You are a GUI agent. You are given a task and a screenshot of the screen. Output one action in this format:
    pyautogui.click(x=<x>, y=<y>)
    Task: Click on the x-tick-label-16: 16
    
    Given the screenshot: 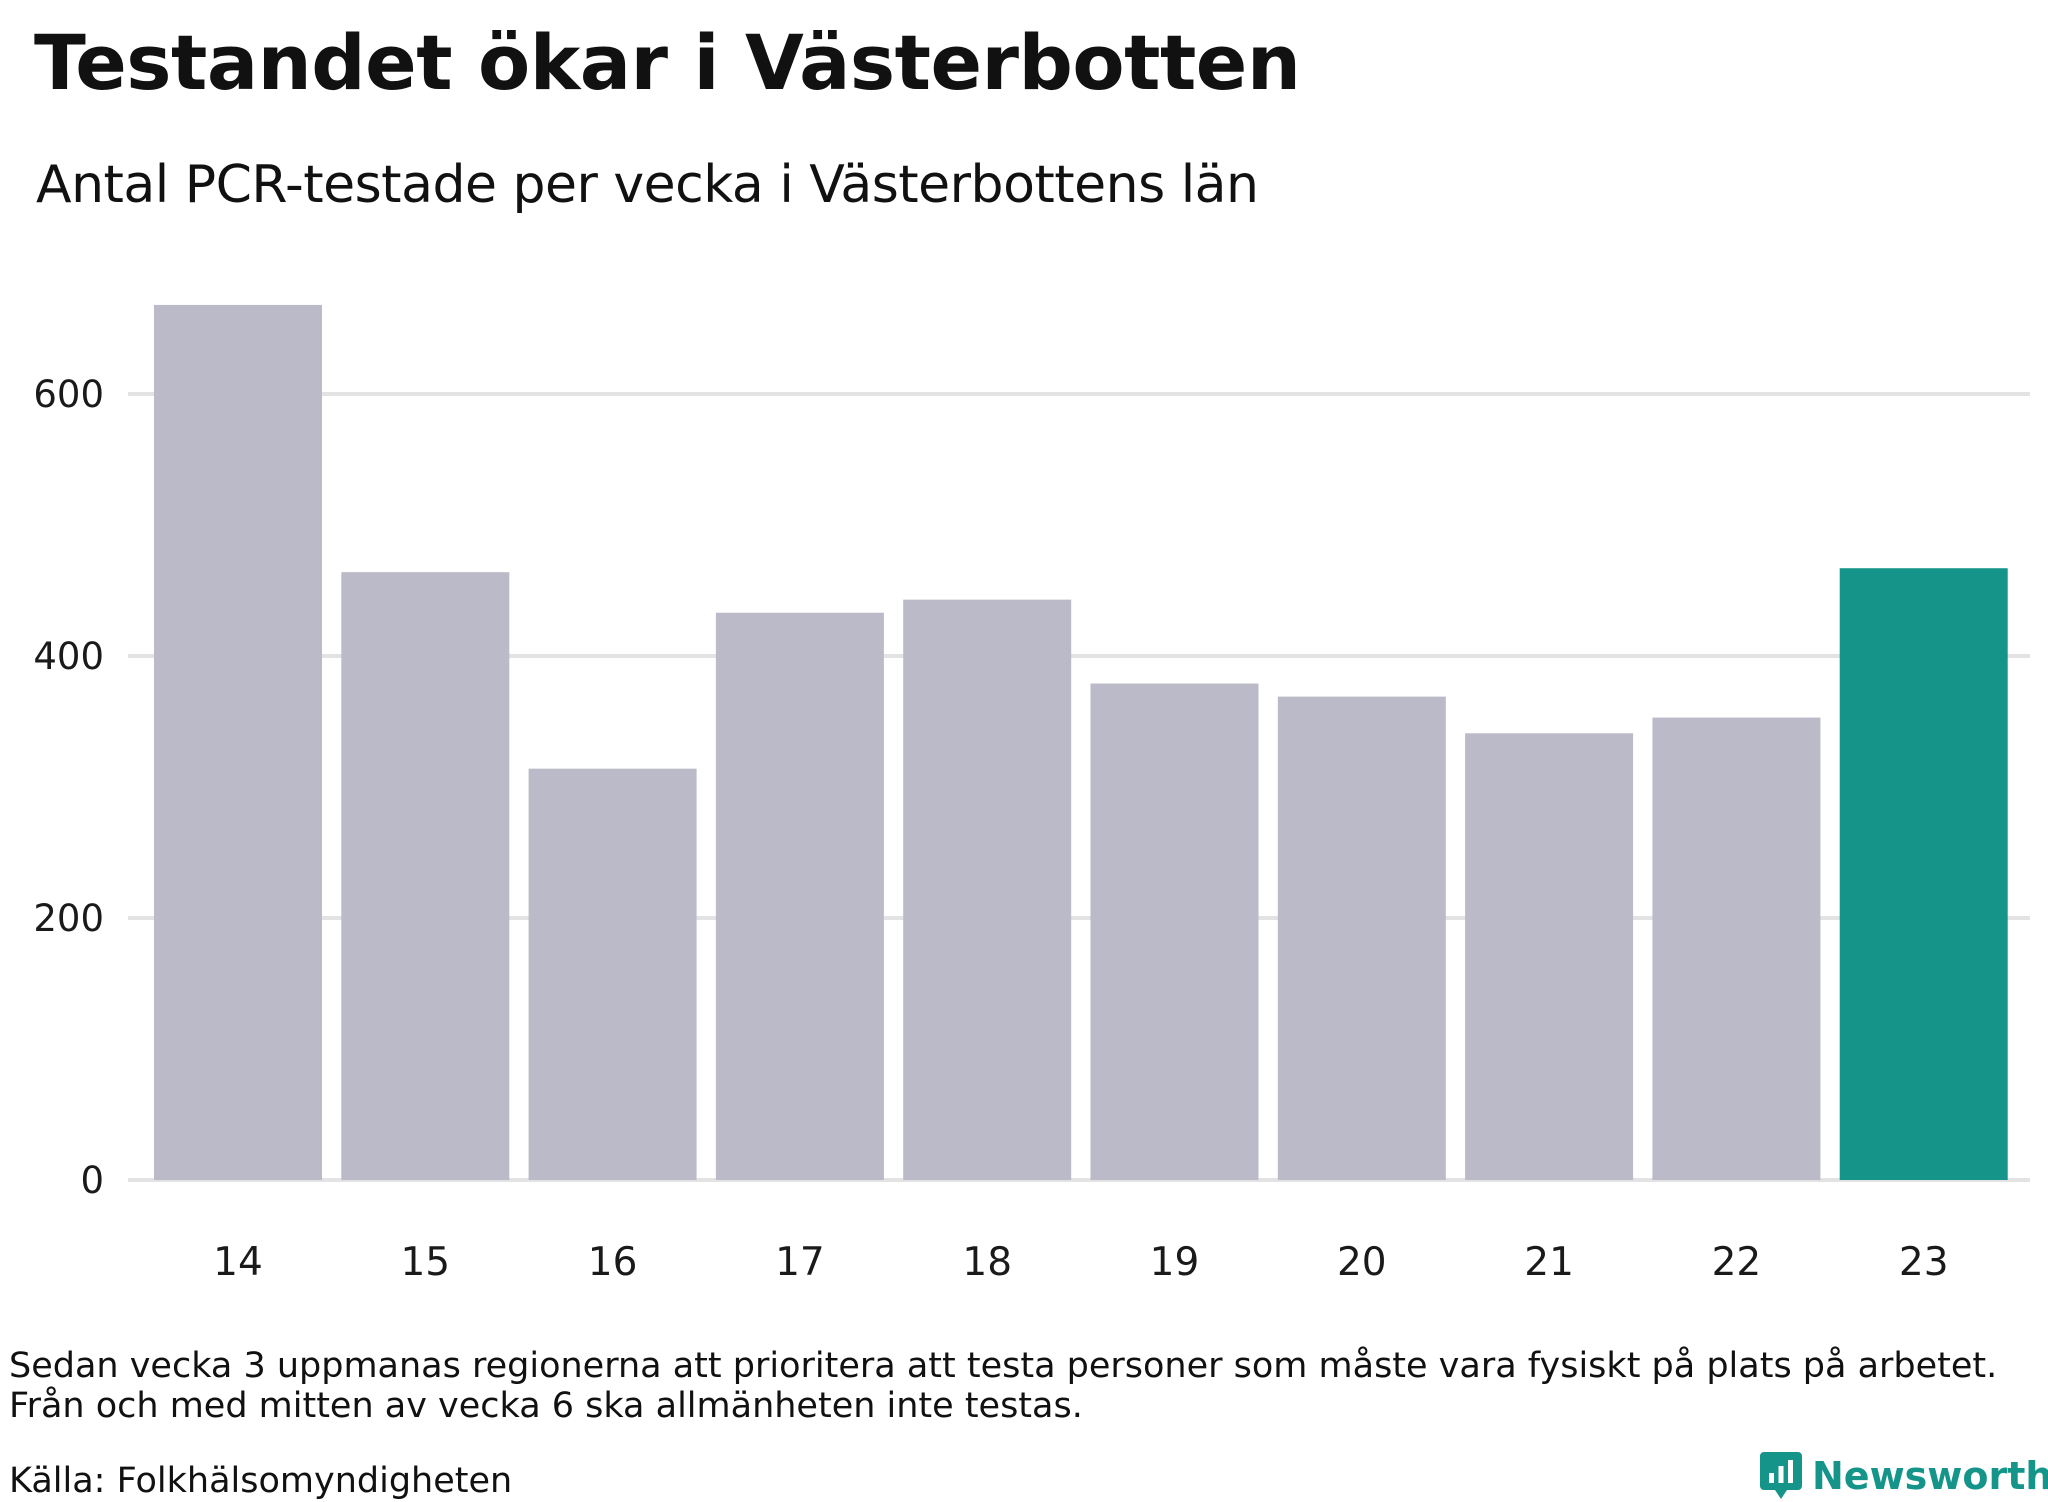 What is the action you would take?
    pyautogui.click(x=613, y=1262)
    